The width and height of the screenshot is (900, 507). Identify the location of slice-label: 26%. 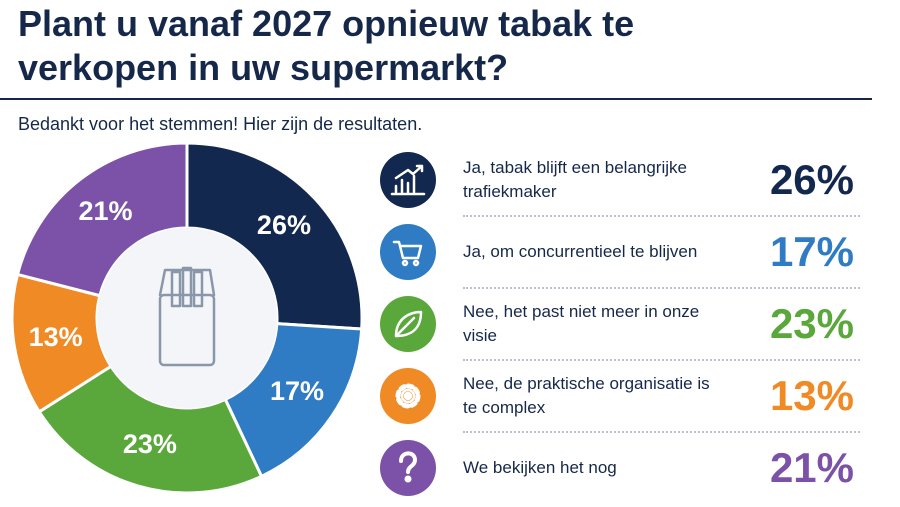
(284, 225).